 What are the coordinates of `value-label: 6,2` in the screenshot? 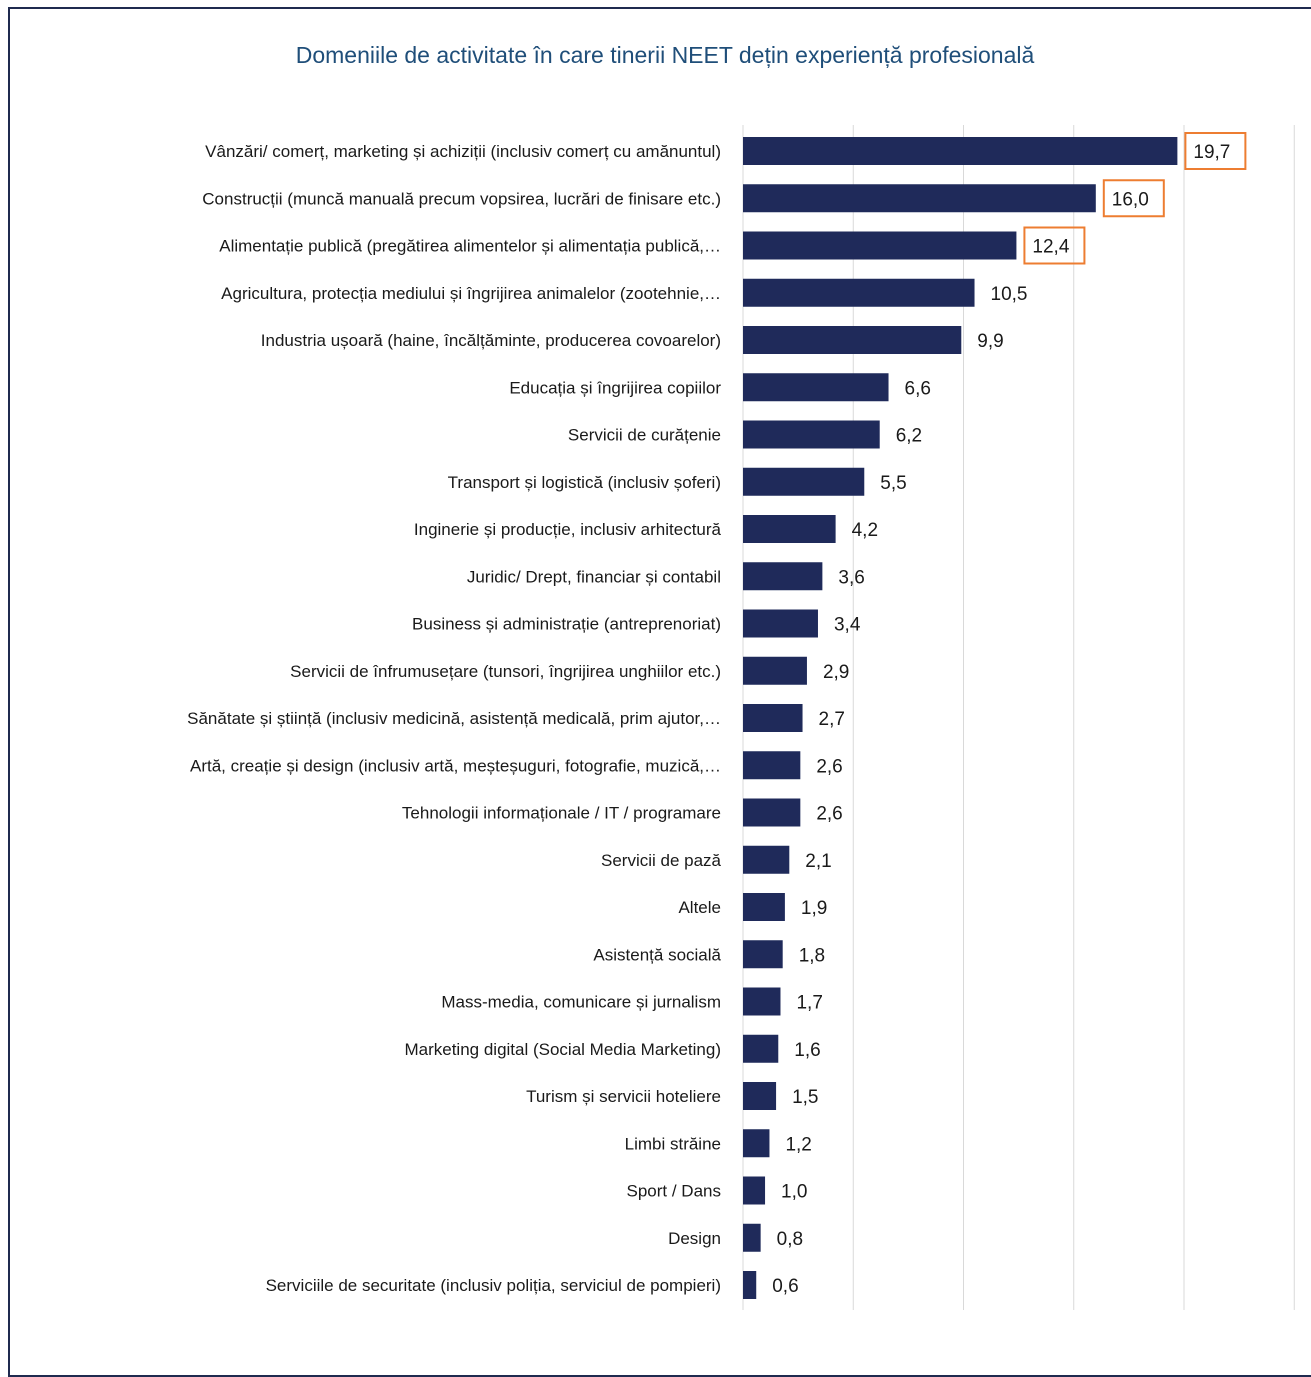 It's located at (909, 436).